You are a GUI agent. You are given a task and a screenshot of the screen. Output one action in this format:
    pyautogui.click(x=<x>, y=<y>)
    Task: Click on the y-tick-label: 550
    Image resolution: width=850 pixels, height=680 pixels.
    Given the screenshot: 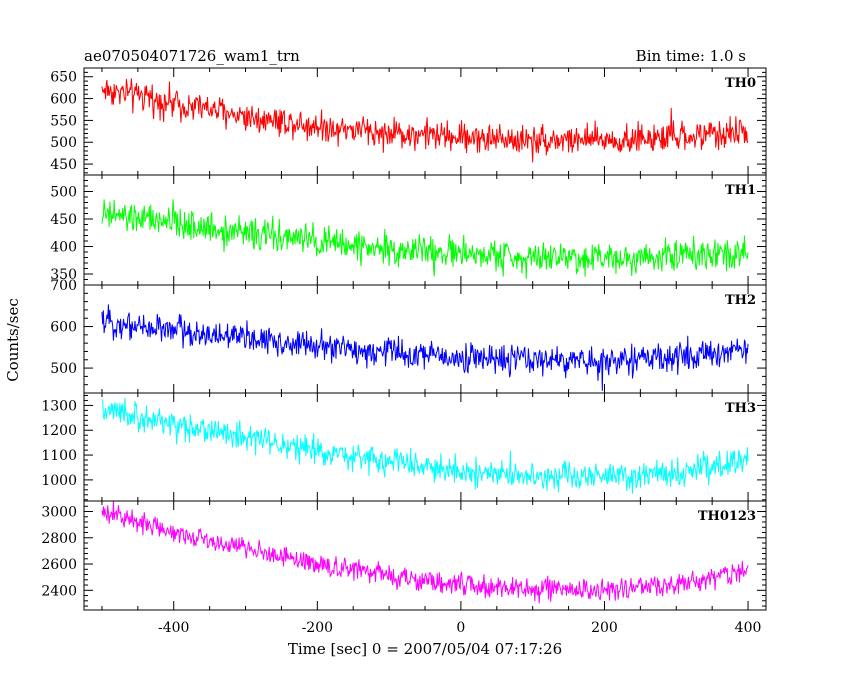 What is the action you would take?
    pyautogui.click(x=63, y=121)
    